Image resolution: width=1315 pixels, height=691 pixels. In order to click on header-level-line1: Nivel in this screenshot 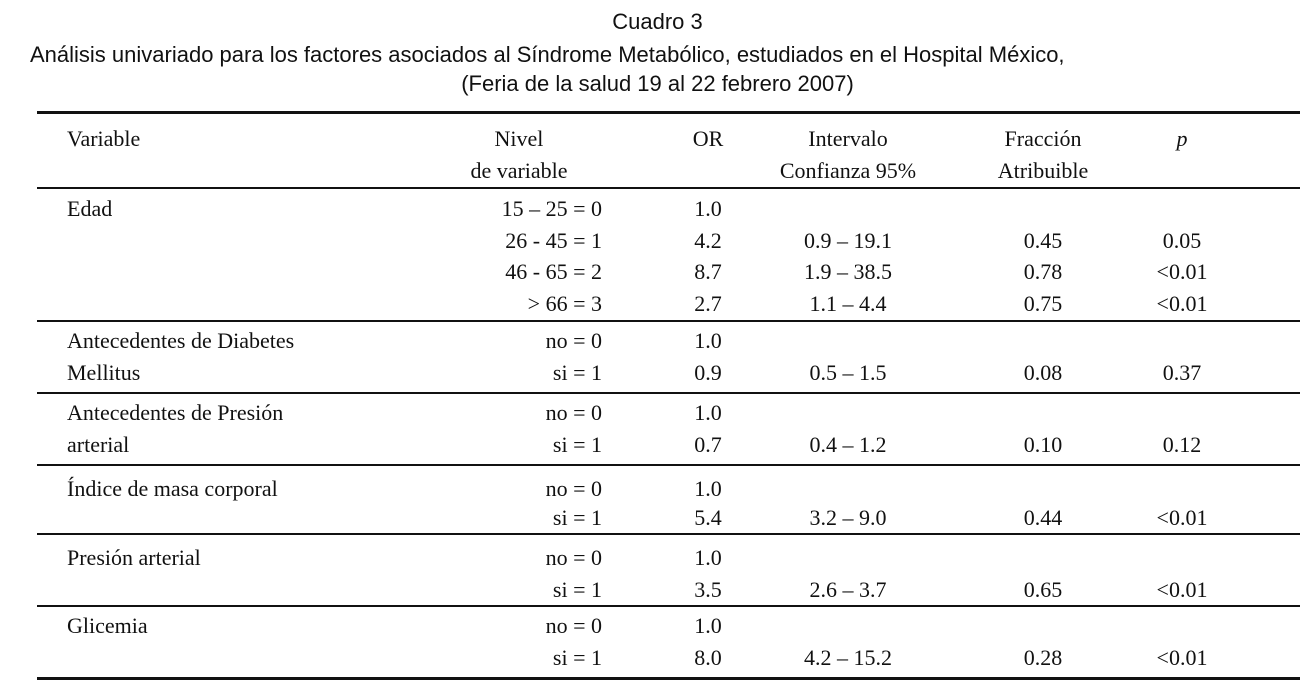, I will do `click(519, 138)`.